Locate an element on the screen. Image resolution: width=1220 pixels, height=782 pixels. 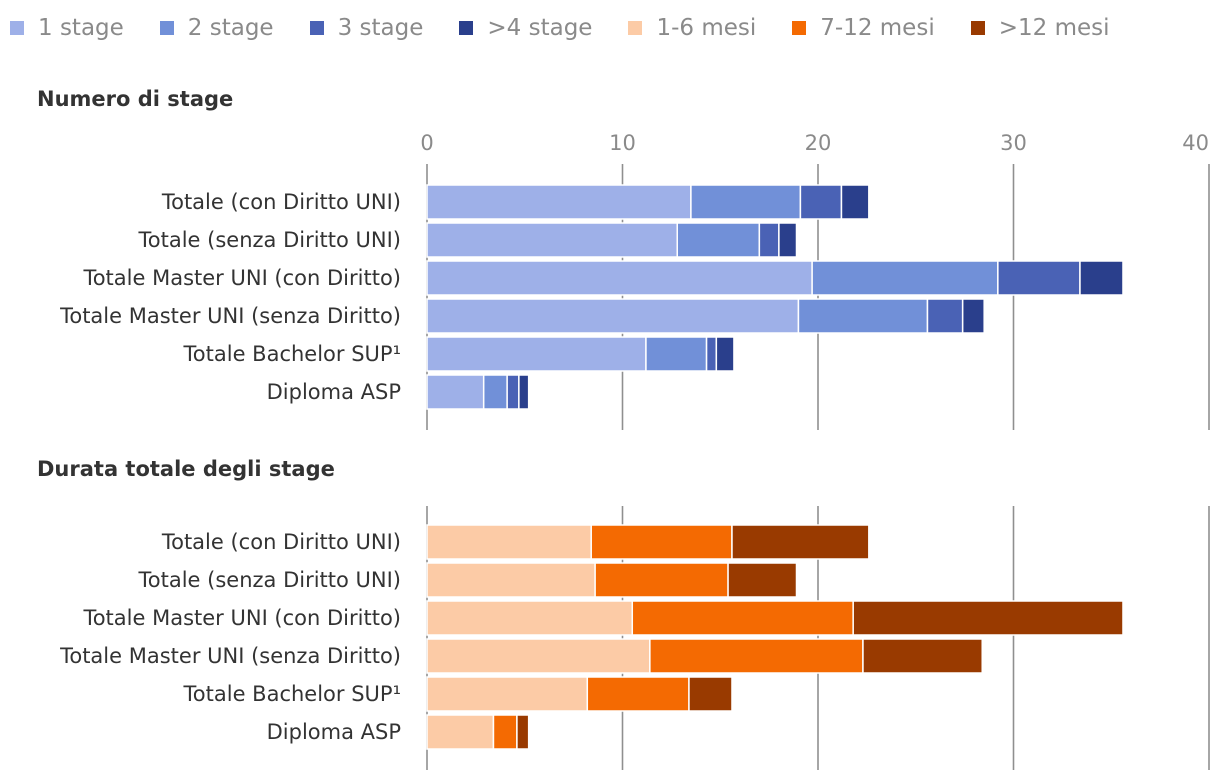
panel-title: Numero di stage is located at coordinates (135, 99).